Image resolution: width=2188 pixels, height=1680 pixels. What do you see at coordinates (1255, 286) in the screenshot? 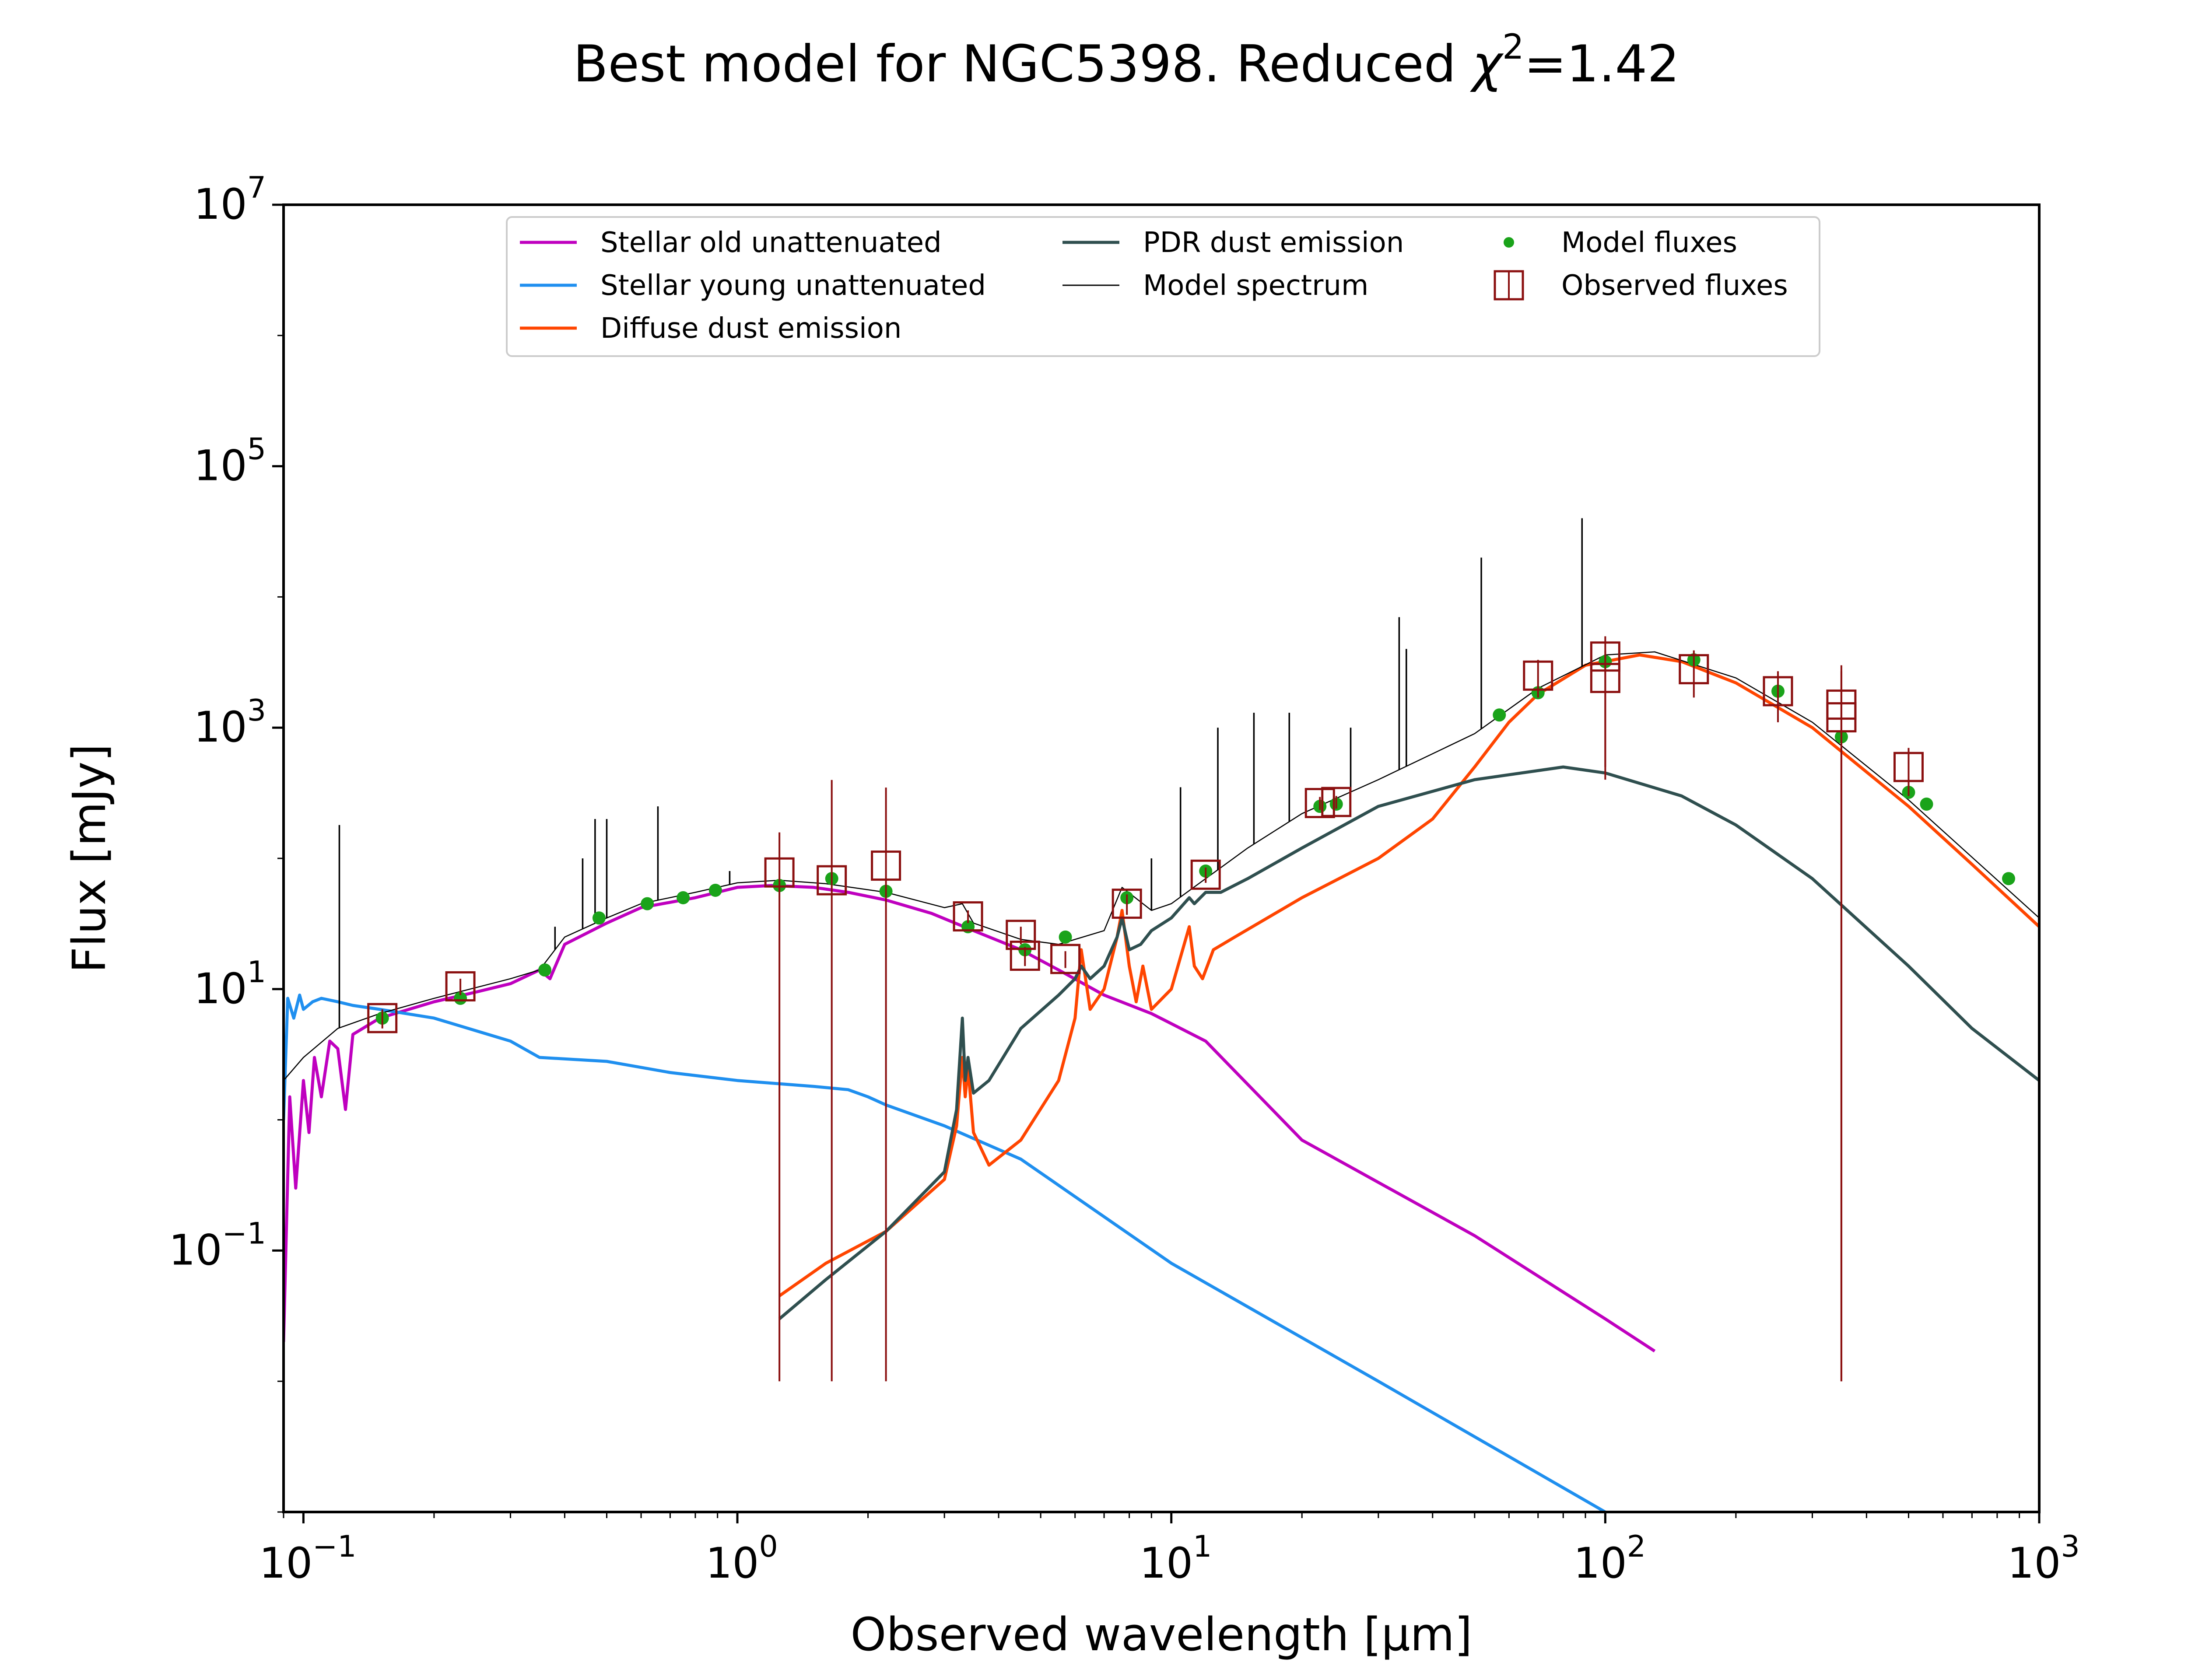
I see `legend-label: Model spectrum` at bounding box center [1255, 286].